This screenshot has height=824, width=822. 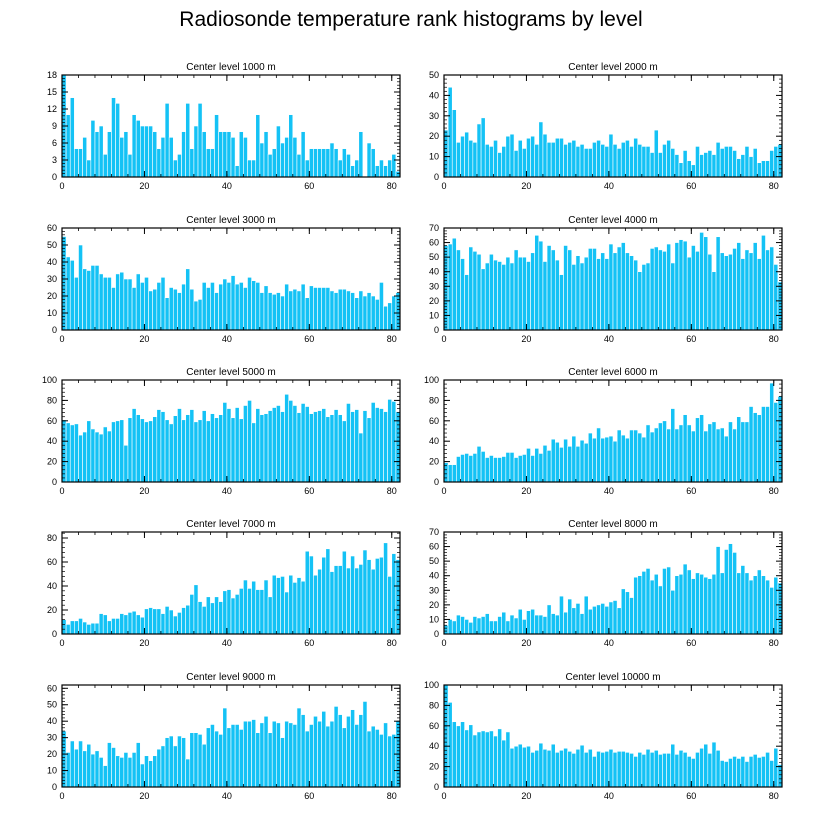 I want to click on y-tick-label: 6, so click(x=54, y=143).